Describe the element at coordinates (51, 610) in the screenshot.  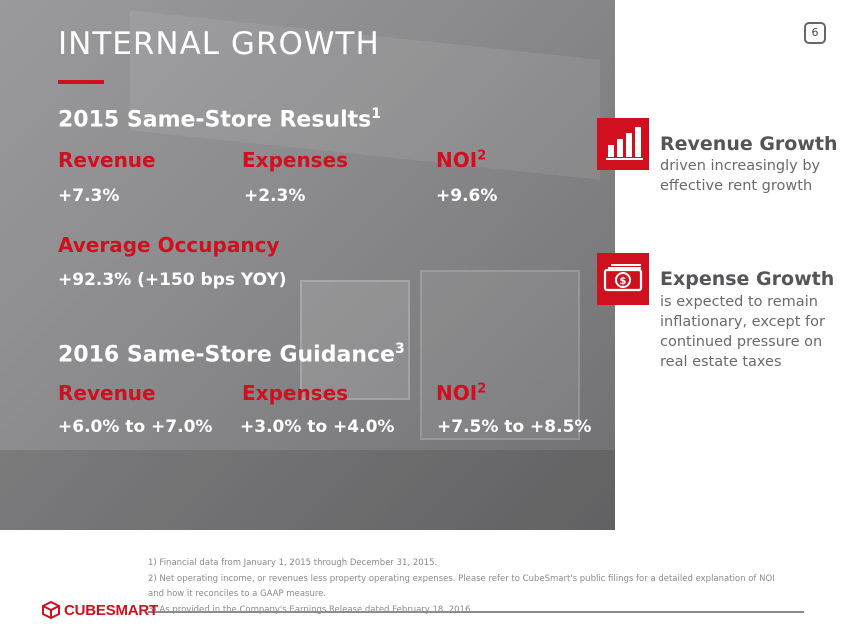
I see `cube-logo-icon` at that location.